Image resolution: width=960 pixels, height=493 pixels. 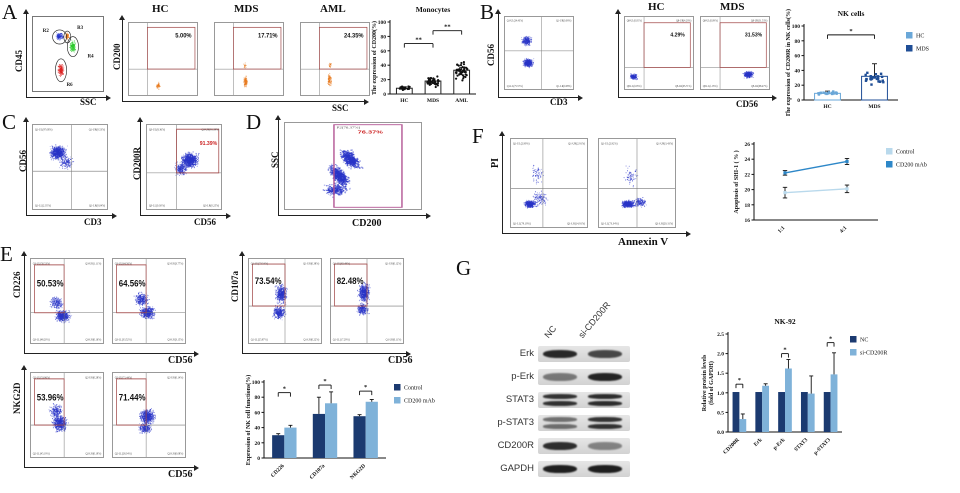 What do you see at coordinates (70, 85) in the screenshot?
I see `svg-text: R6` at bounding box center [70, 85].